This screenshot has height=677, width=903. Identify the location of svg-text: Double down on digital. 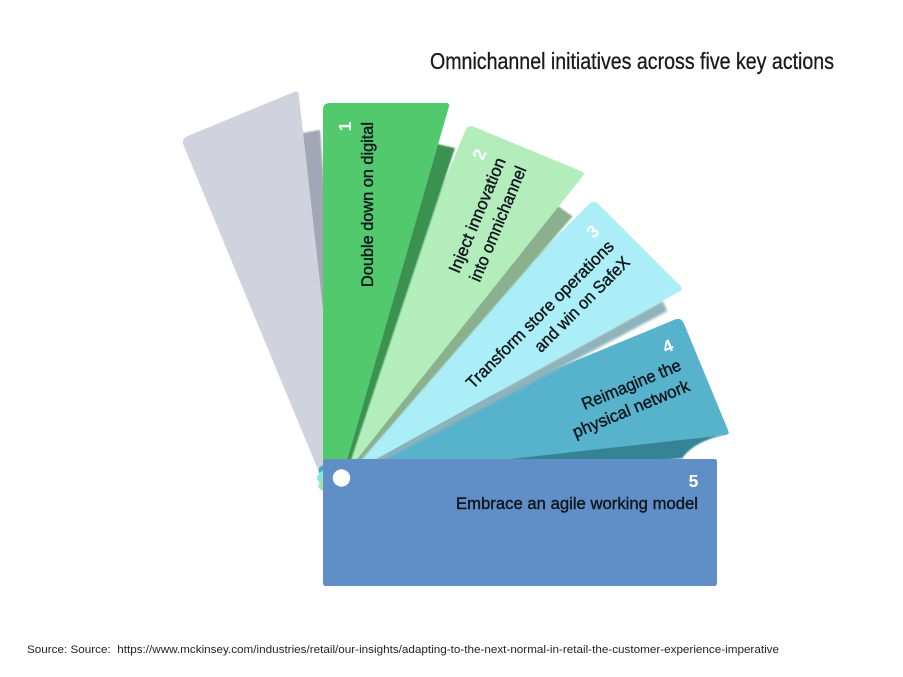
(367, 204).